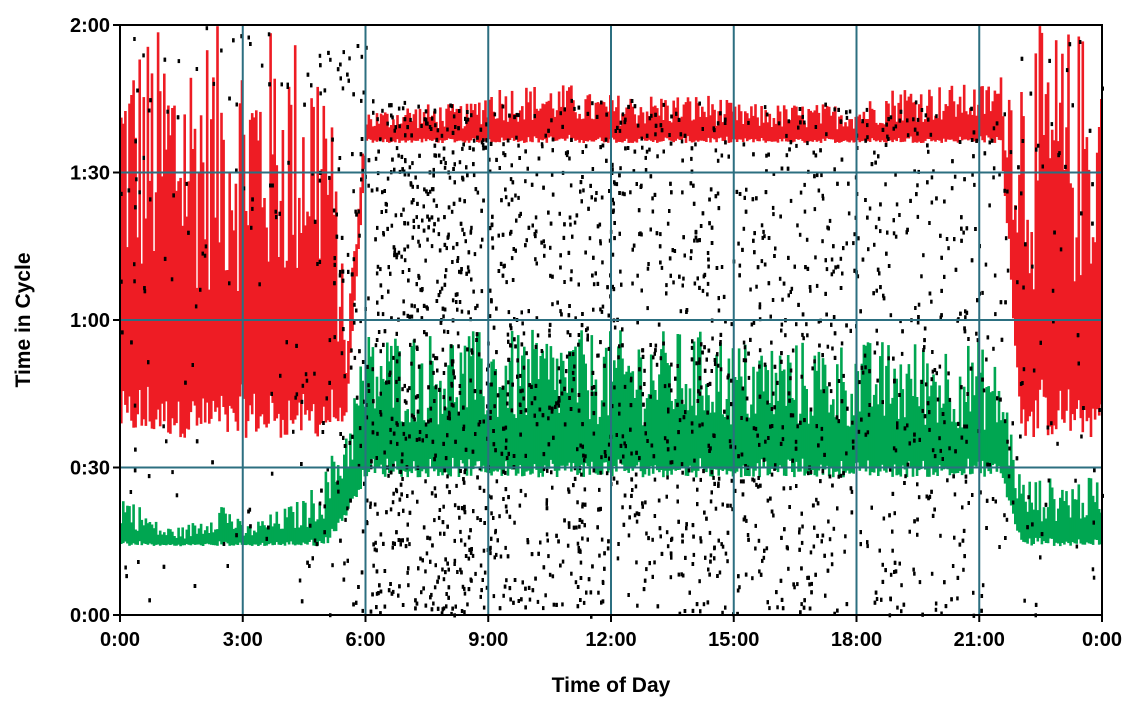 The width and height of the screenshot is (1142, 702). Describe the element at coordinates (611, 685) in the screenshot. I see `x-axis-label: Time of Day` at that location.